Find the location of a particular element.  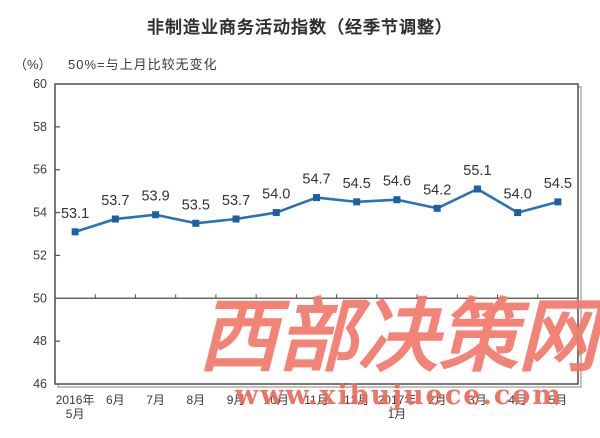

chart-subtitle: 50%=与上月比较无变化 is located at coordinates (143, 64).